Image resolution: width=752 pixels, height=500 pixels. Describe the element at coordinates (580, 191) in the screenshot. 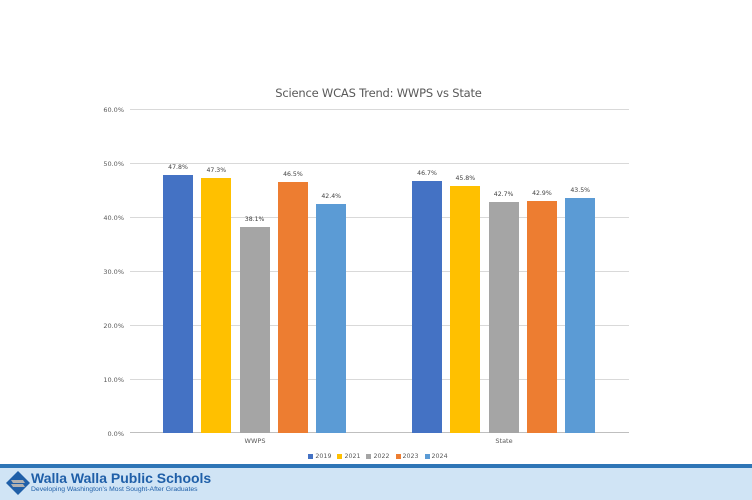

I see `data-label: 43.5%` at that location.